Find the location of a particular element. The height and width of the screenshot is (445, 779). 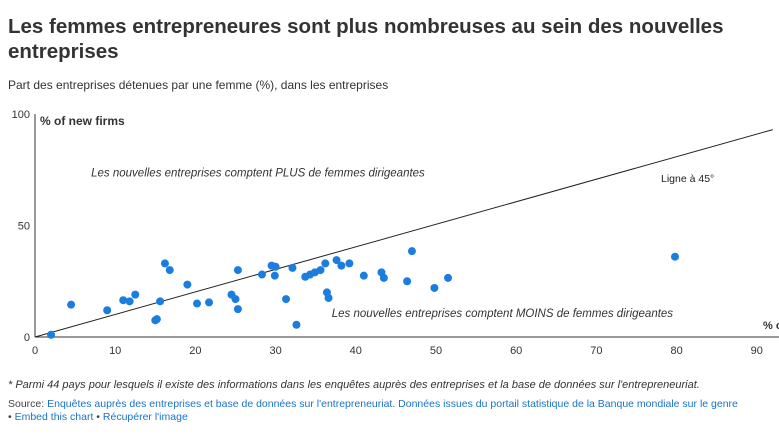

x-axis-label: % o is located at coordinates (771, 326).